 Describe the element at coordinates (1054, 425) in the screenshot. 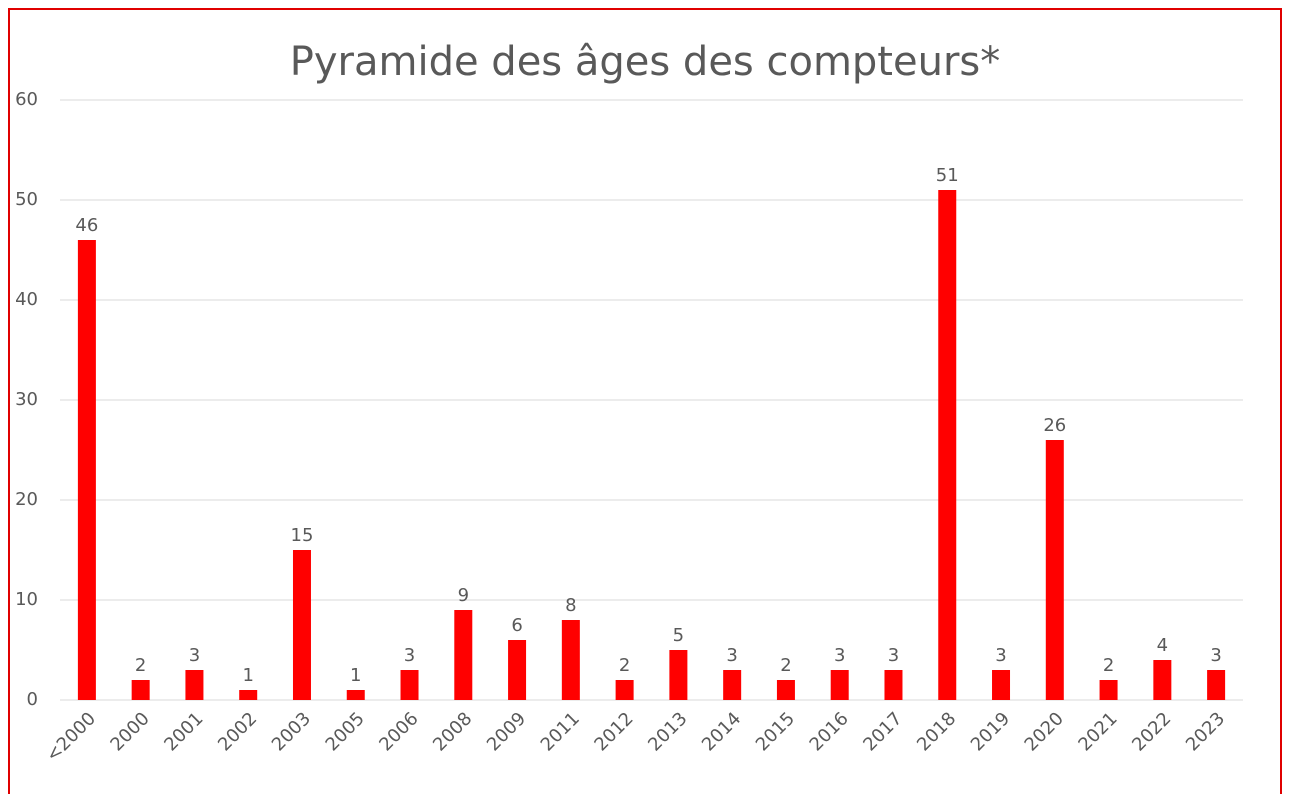

I see `data-label: 26` at that location.